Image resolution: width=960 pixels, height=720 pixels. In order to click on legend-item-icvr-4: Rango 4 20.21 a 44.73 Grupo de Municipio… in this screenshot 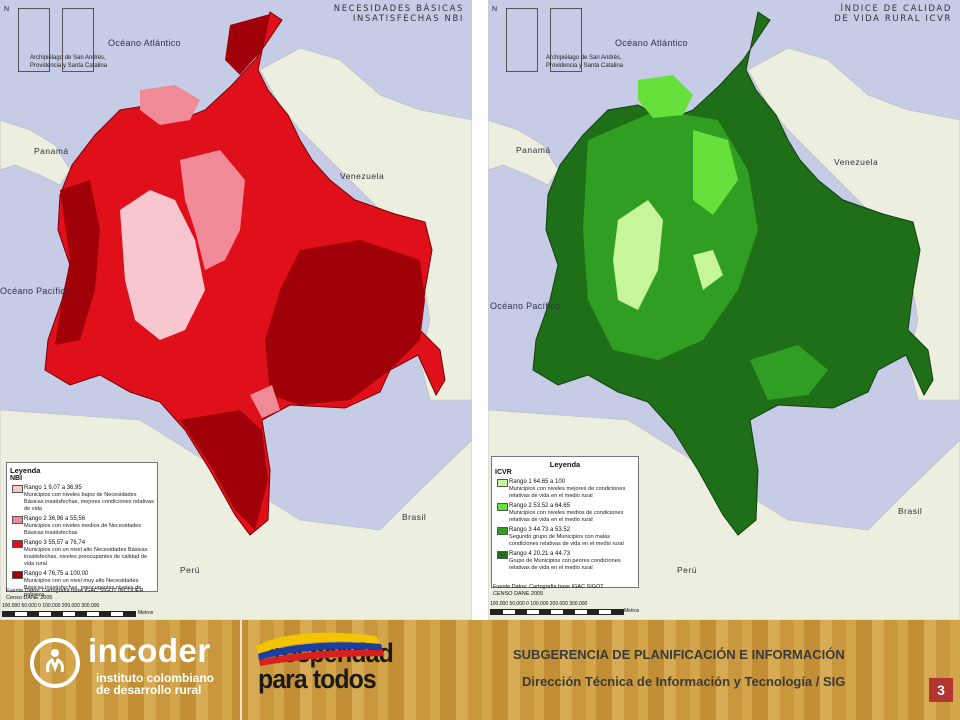, I will do `click(565, 561)`.